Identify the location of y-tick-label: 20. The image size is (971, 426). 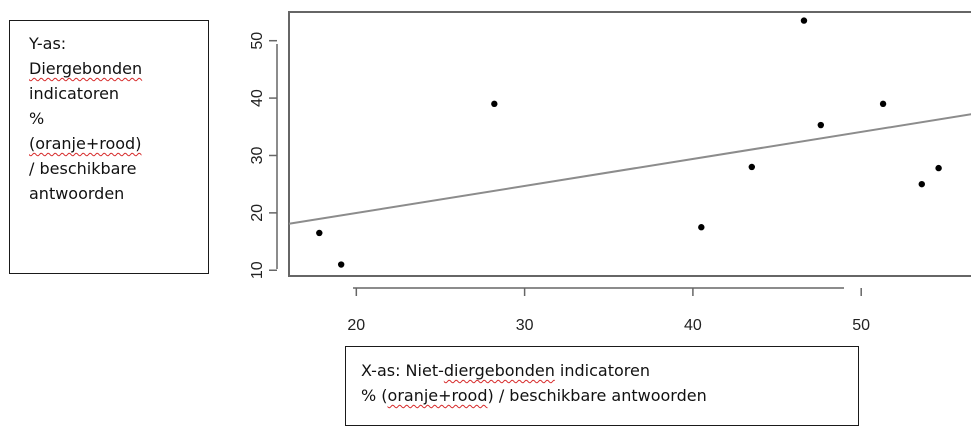
(257, 213).